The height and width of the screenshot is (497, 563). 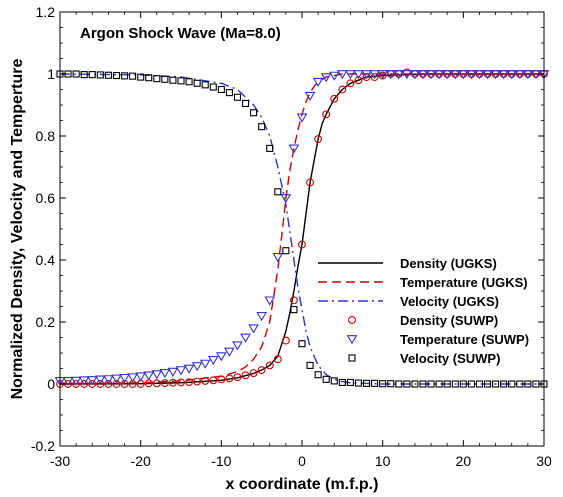 What do you see at coordinates (46, 198) in the screenshot?
I see `y-tick-label: 0.6` at bounding box center [46, 198].